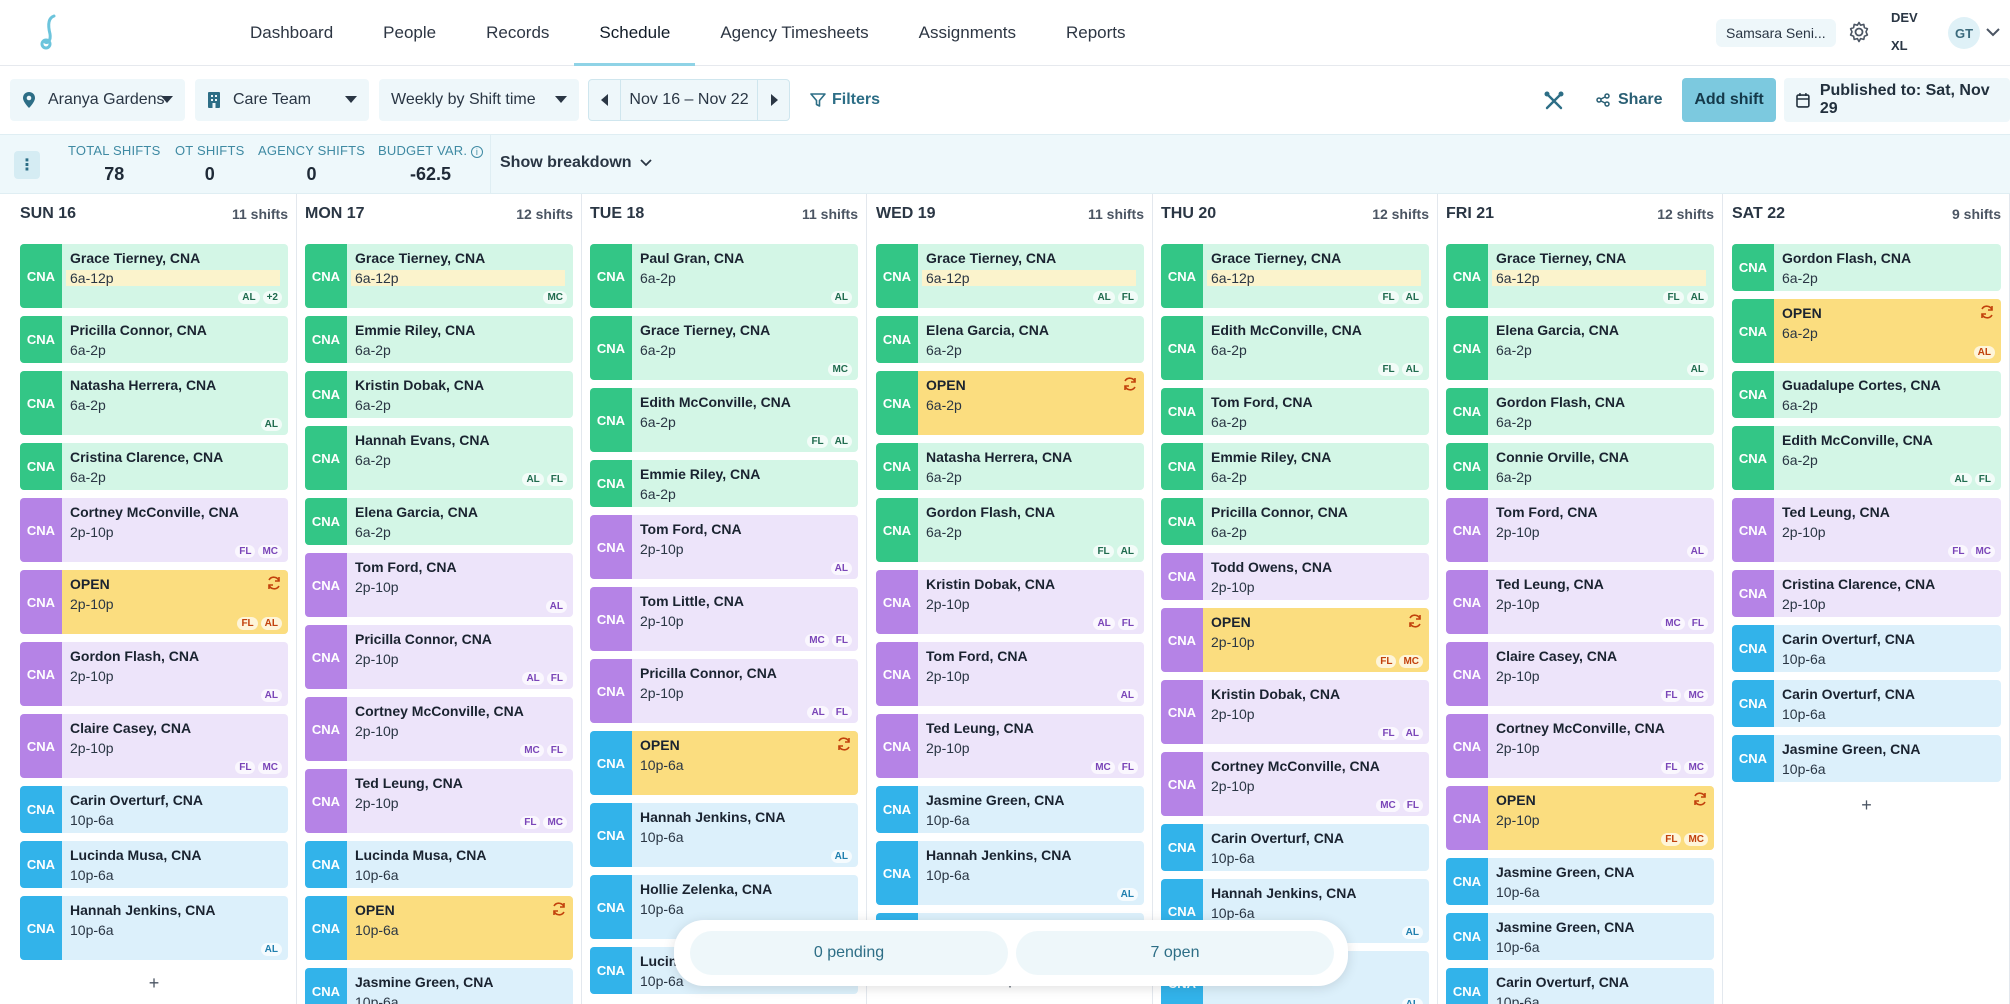 This screenshot has width=2010, height=1004. What do you see at coordinates (154, 466) in the screenshot?
I see `shift-card: CNA Cristina Clarence, CNA 6a-2p` at bounding box center [154, 466].